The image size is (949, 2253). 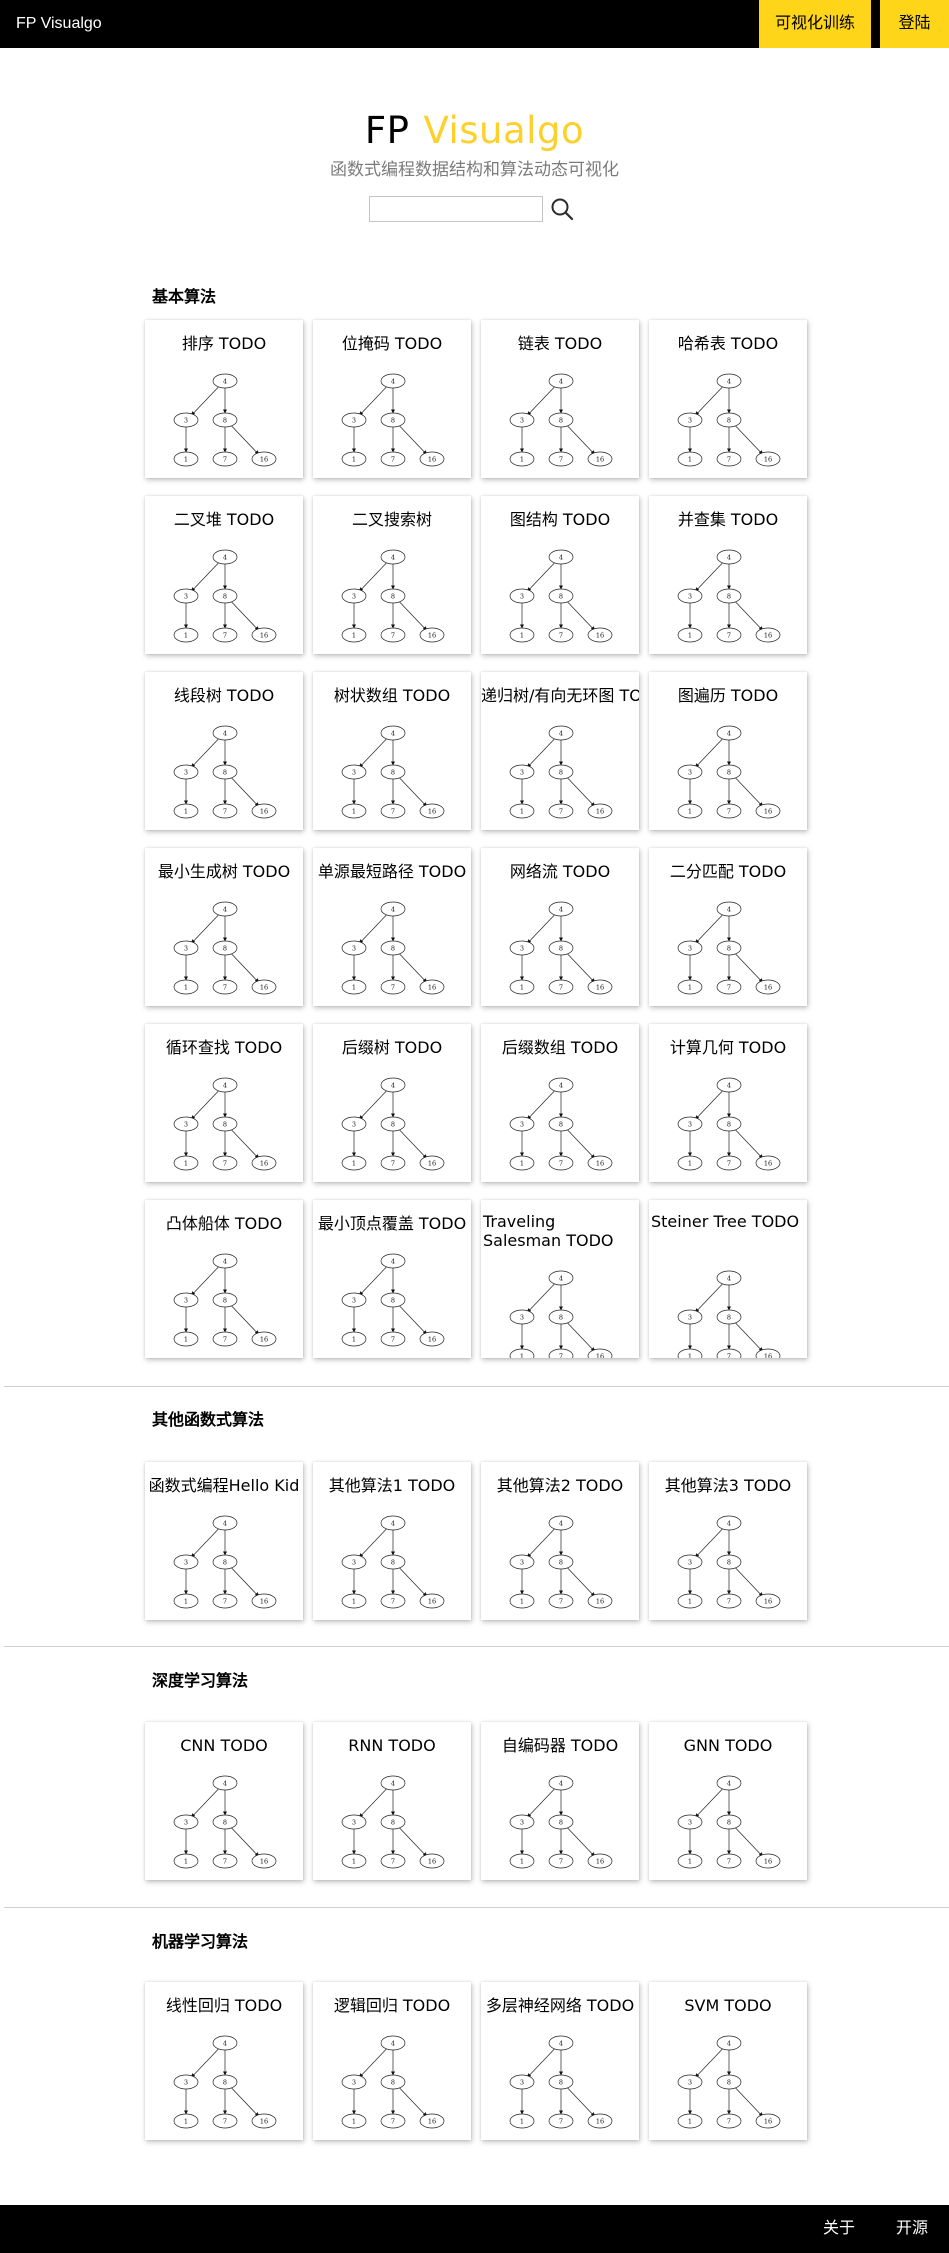 I want to click on algorithm-card: 其他算法1 TODO 4 3 8 1 7 16, so click(x=392, y=1541).